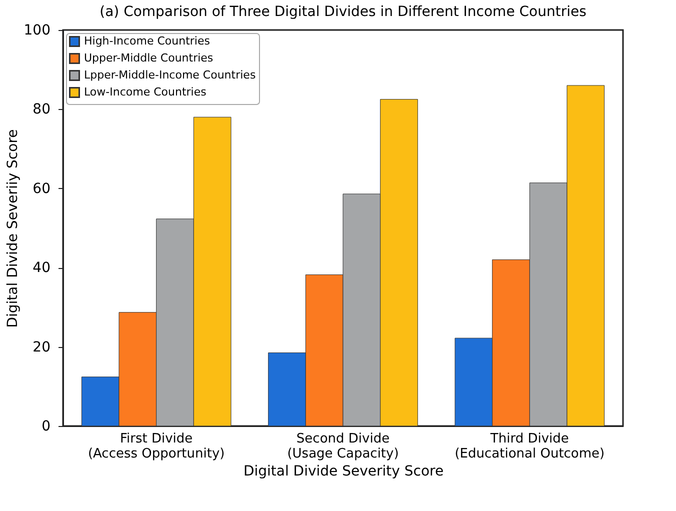 Image resolution: width=676 pixels, height=511 pixels. Describe the element at coordinates (46, 426) in the screenshot. I see `y-tick-label: 0` at that location.